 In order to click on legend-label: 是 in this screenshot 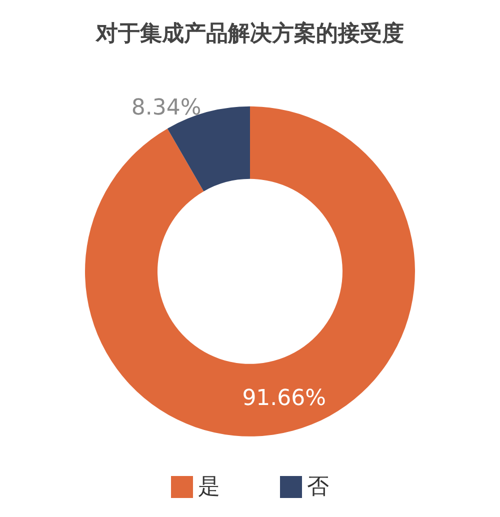, I will do `click(209, 487)`.